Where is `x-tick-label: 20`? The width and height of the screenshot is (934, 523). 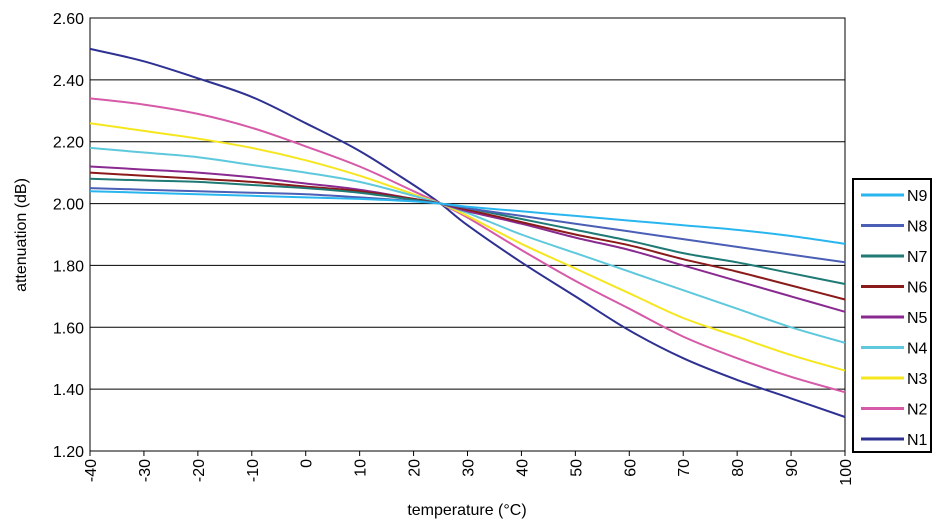 x-tick-label: 20 is located at coordinates (415, 468).